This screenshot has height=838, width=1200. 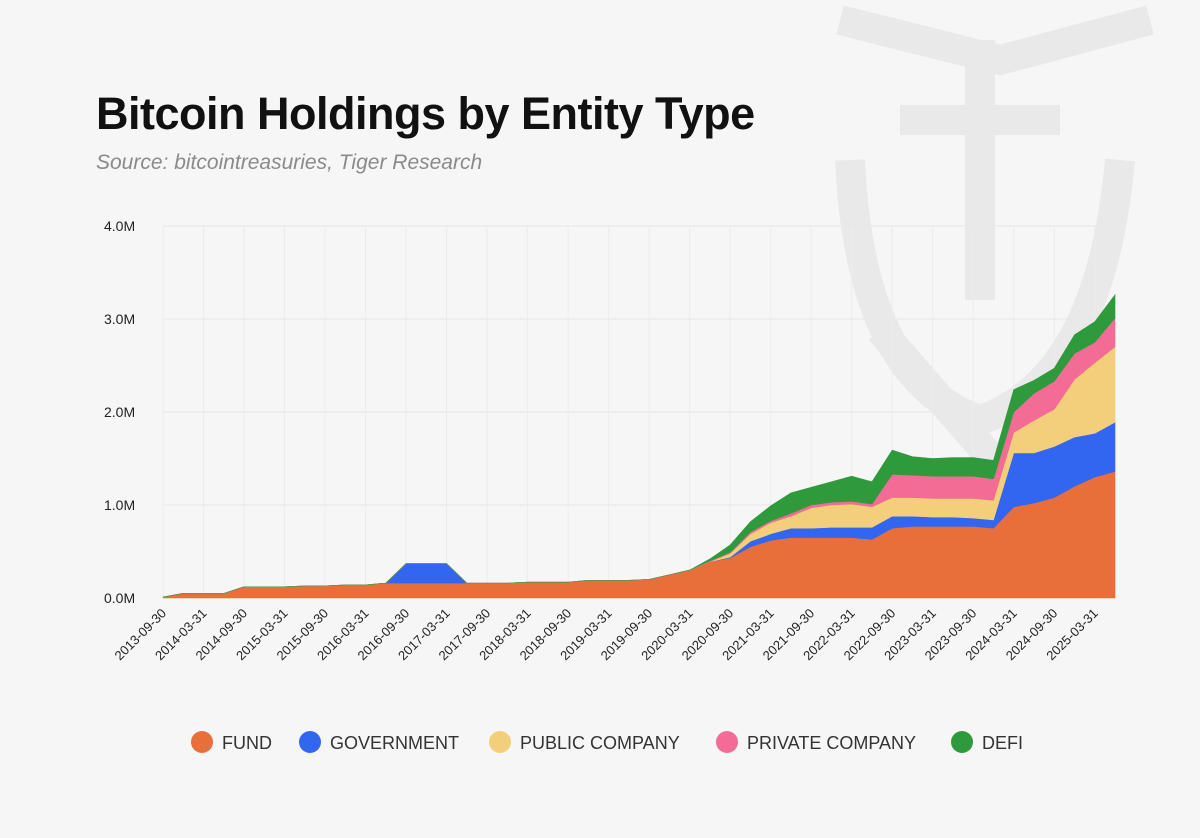 I want to click on legend-item-government: GOVERNMENT, so click(x=379, y=742).